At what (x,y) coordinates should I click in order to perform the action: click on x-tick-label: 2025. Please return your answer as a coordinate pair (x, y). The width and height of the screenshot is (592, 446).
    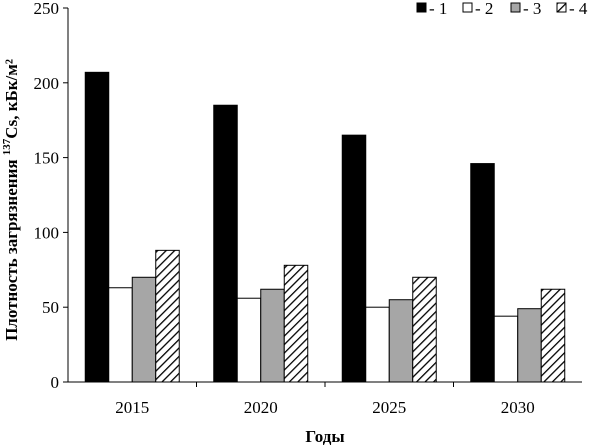
    Looking at the image, I should click on (389, 407).